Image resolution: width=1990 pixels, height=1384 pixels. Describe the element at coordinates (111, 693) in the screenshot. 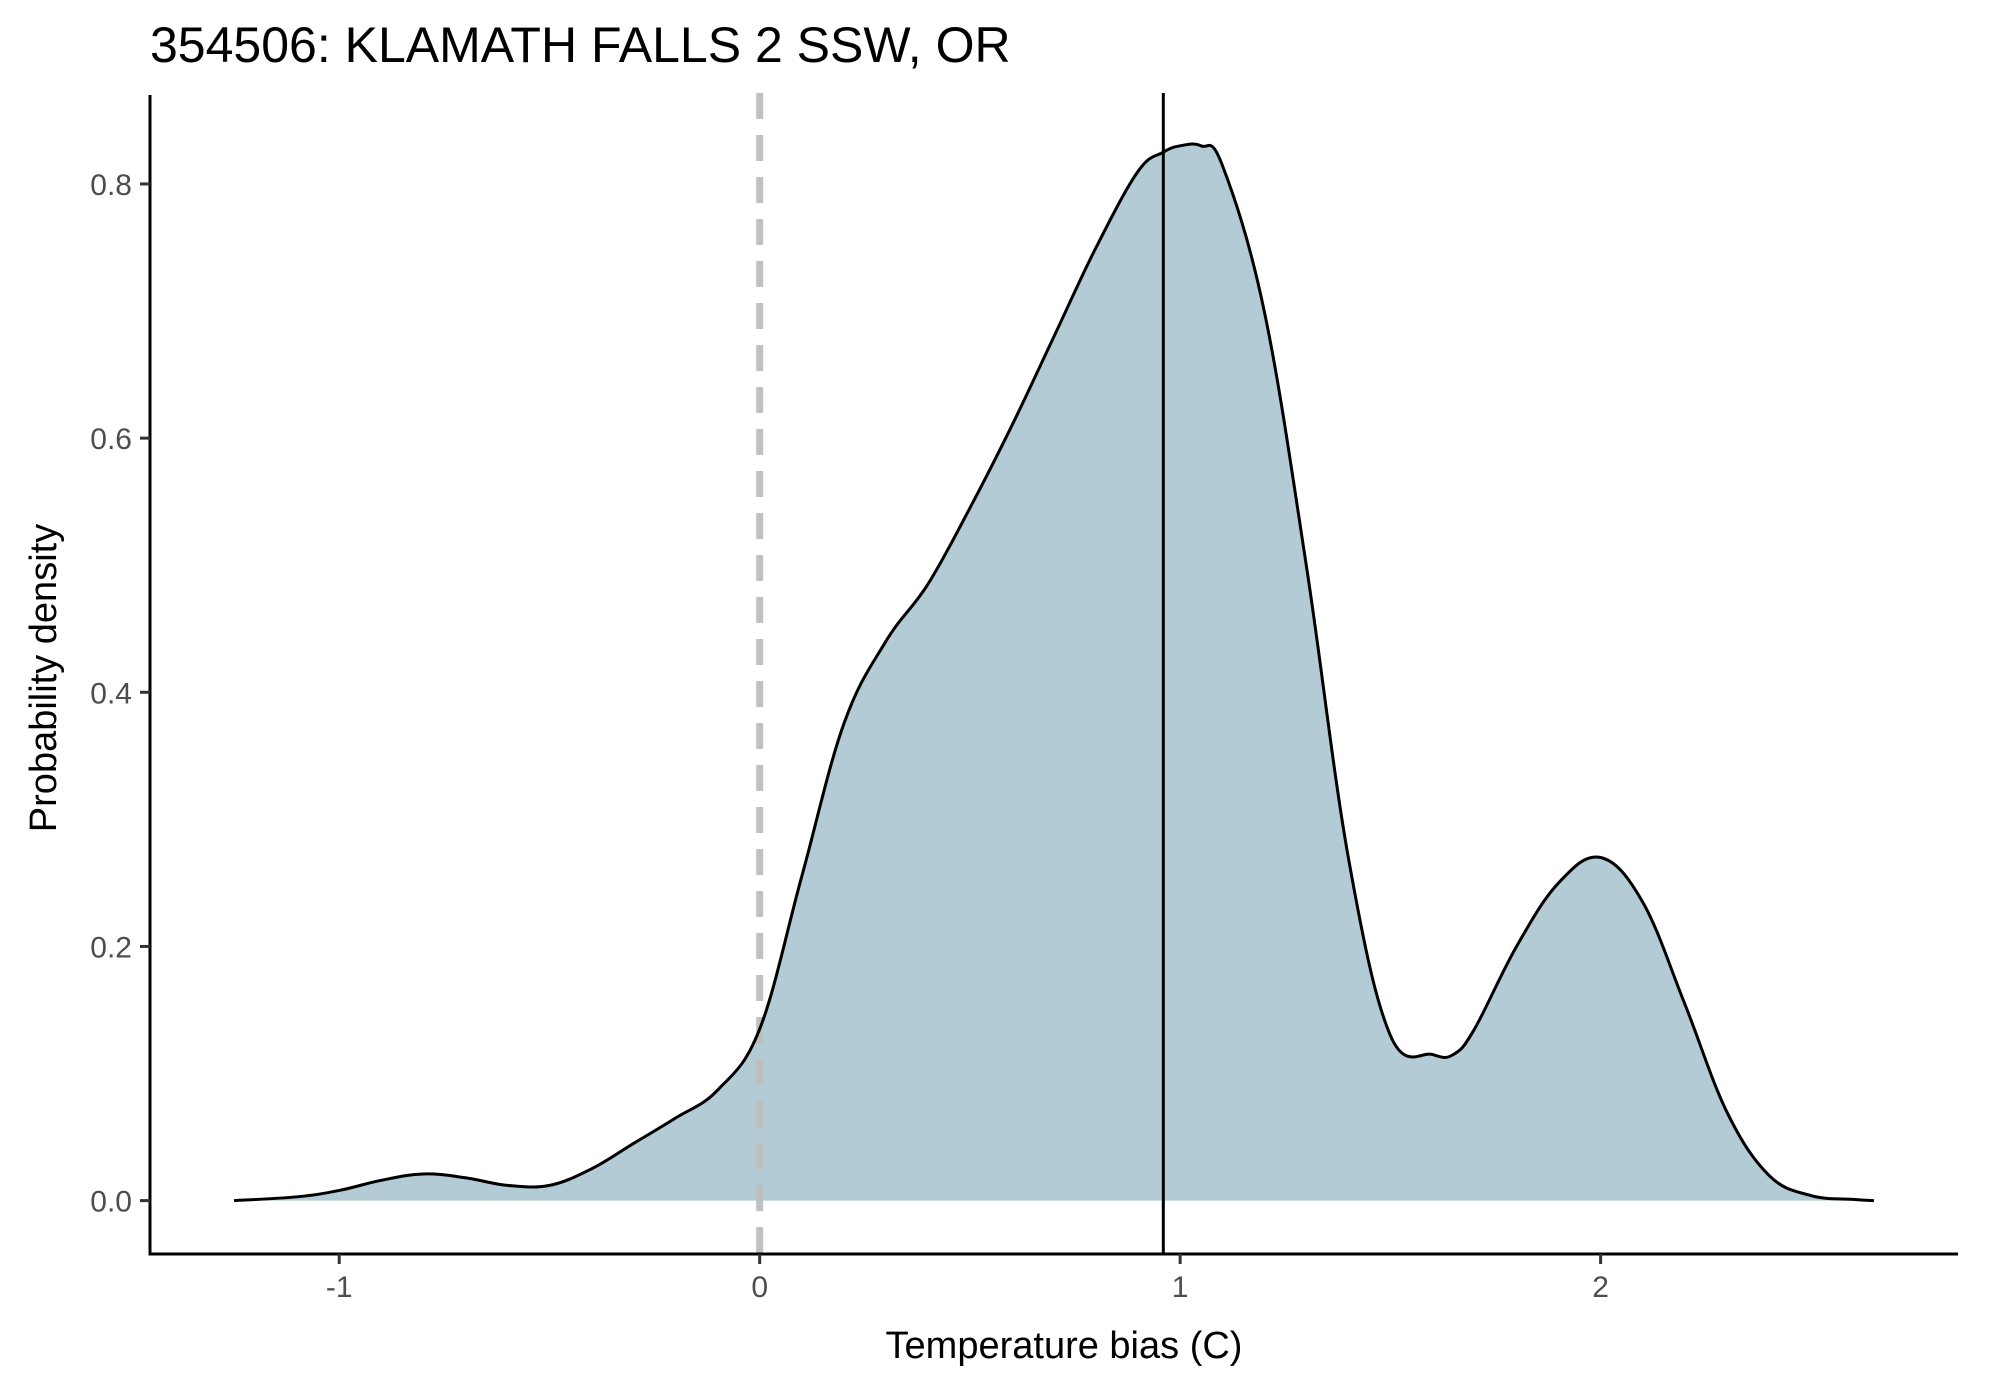

I see `y-tick-label: 0.4` at that location.